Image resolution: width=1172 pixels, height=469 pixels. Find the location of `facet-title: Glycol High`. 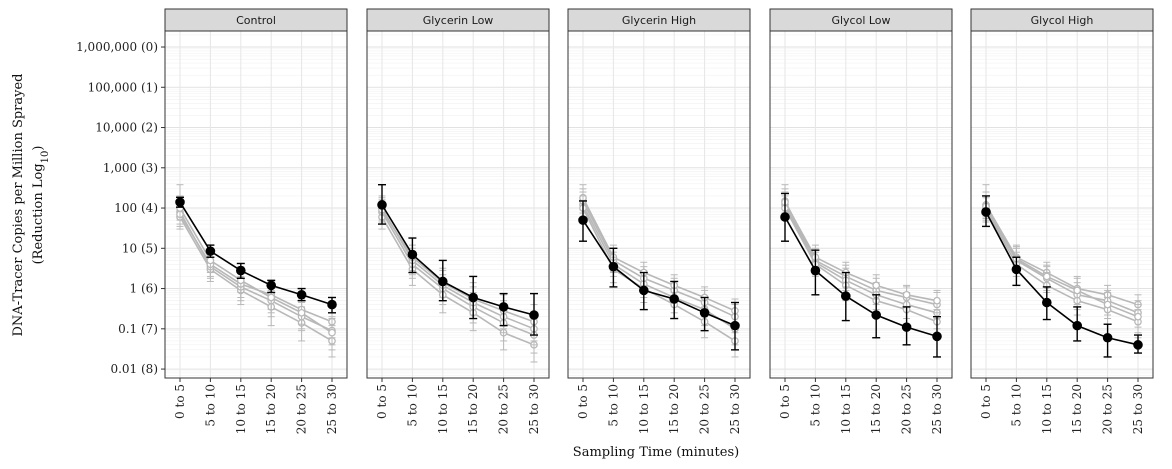

facet-title: Glycol High is located at coordinates (1062, 20).